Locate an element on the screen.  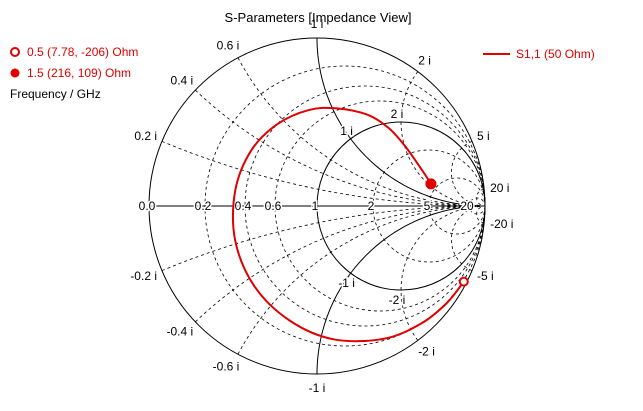
chart-title: S-Parameters [Impedance View] is located at coordinates (318, 17).